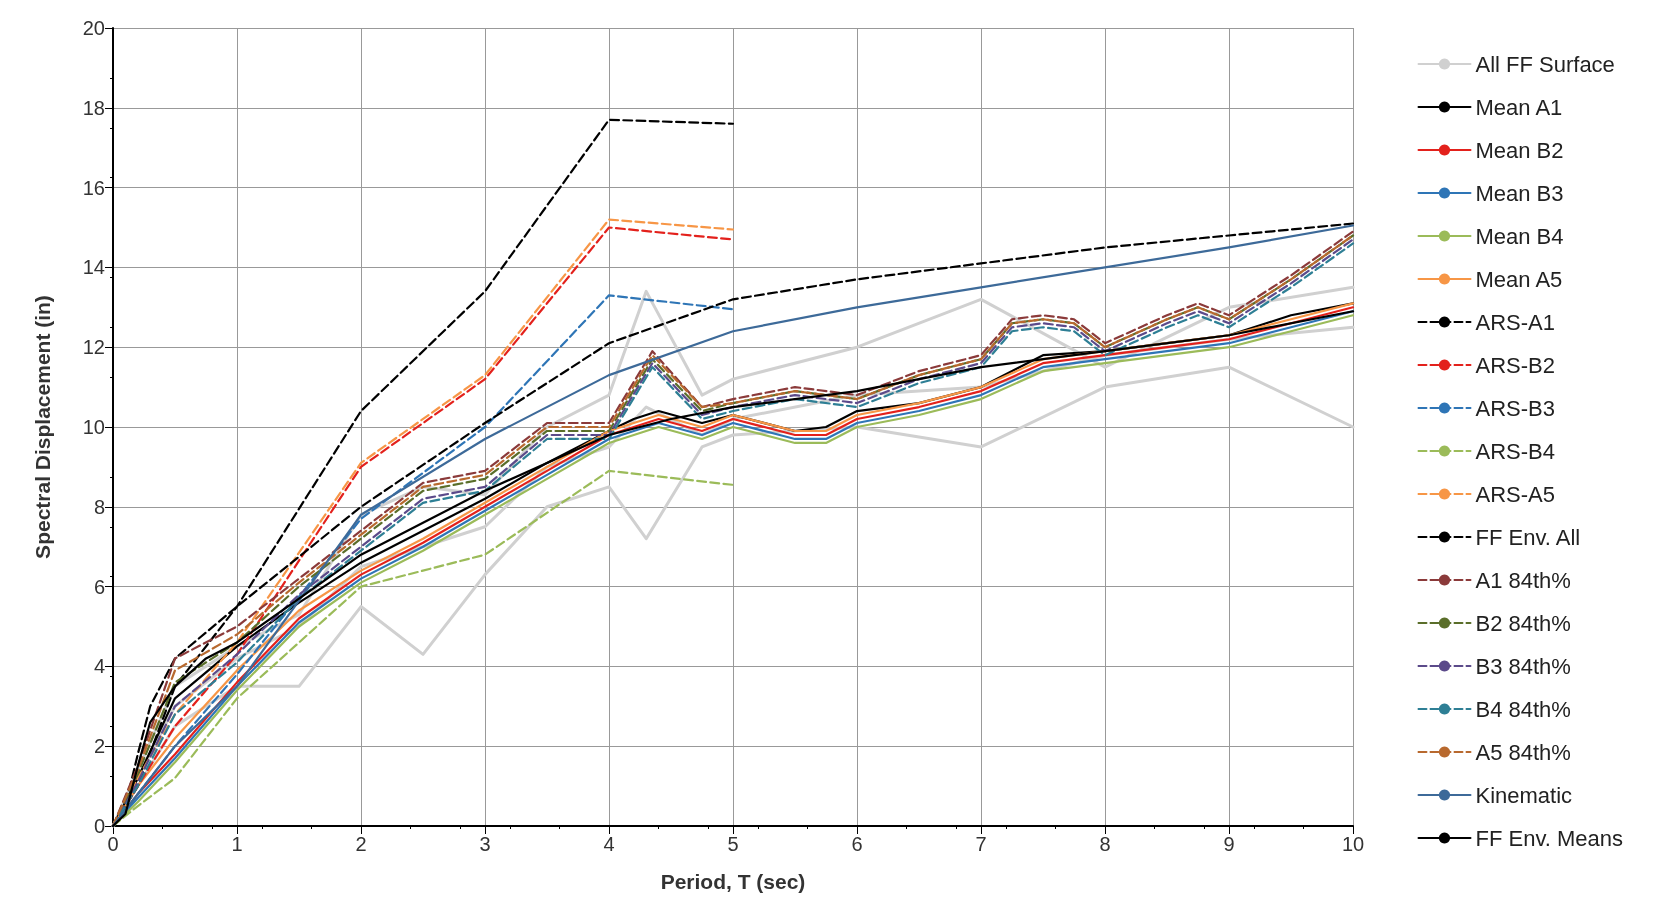 This screenshot has height=918, width=1659. What do you see at coordinates (93, 187) in the screenshot?
I see `y-tick-label: 16` at bounding box center [93, 187].